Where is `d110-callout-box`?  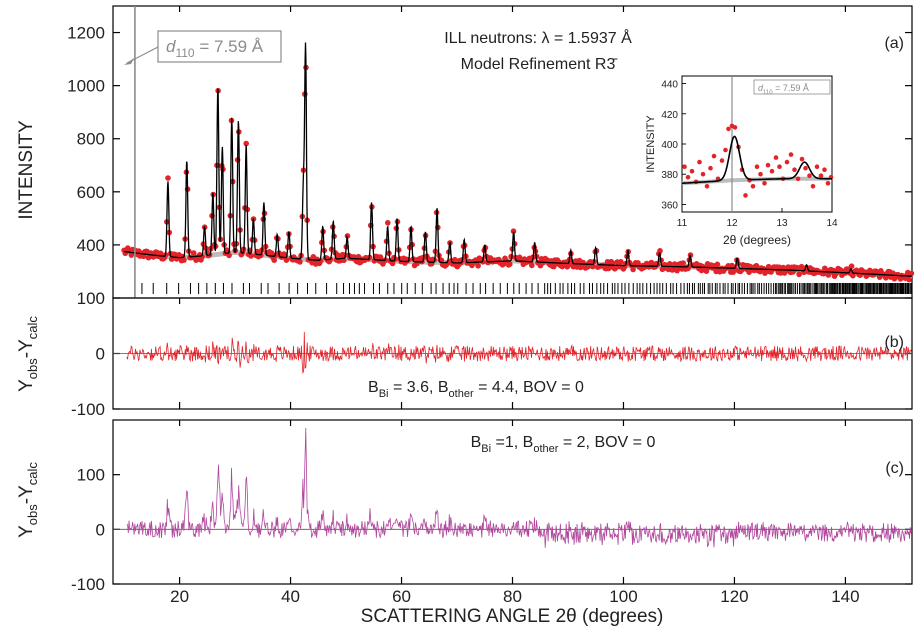 d110-callout-box is located at coordinates (219, 46).